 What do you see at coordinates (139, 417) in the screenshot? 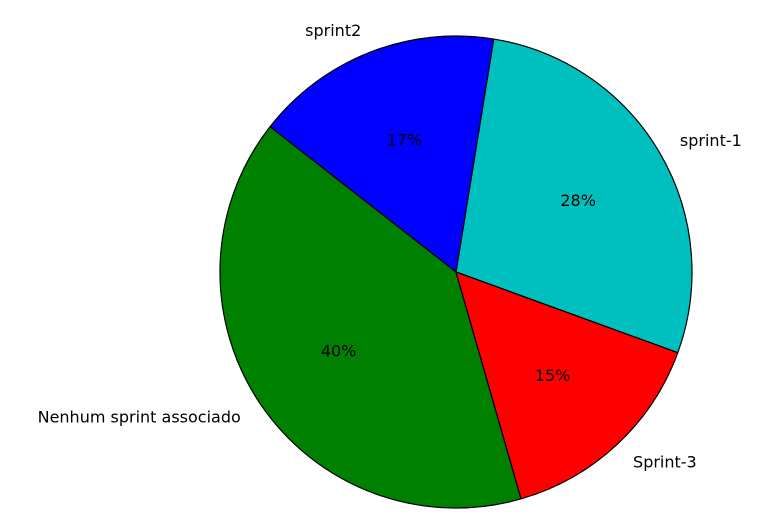
I see `pie-slice-label-nenhum-sprint-associado: Nenhum sprint associado` at bounding box center [139, 417].